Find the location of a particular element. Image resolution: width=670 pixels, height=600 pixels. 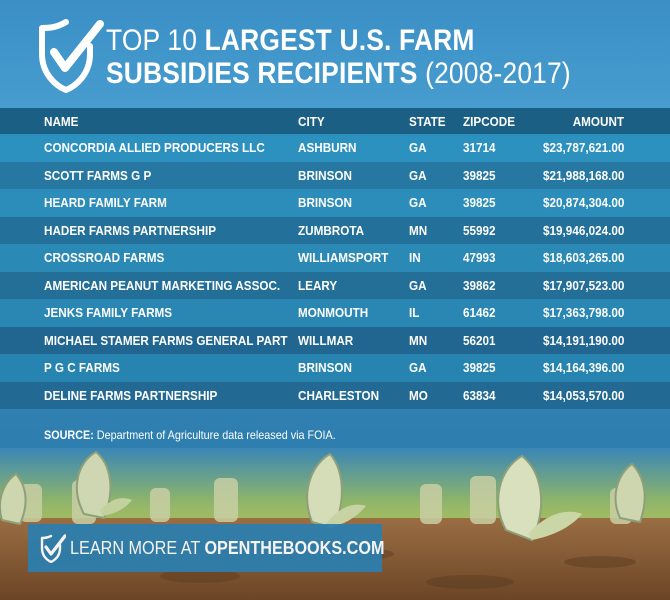

column-header-city: CITY is located at coordinates (311, 121).